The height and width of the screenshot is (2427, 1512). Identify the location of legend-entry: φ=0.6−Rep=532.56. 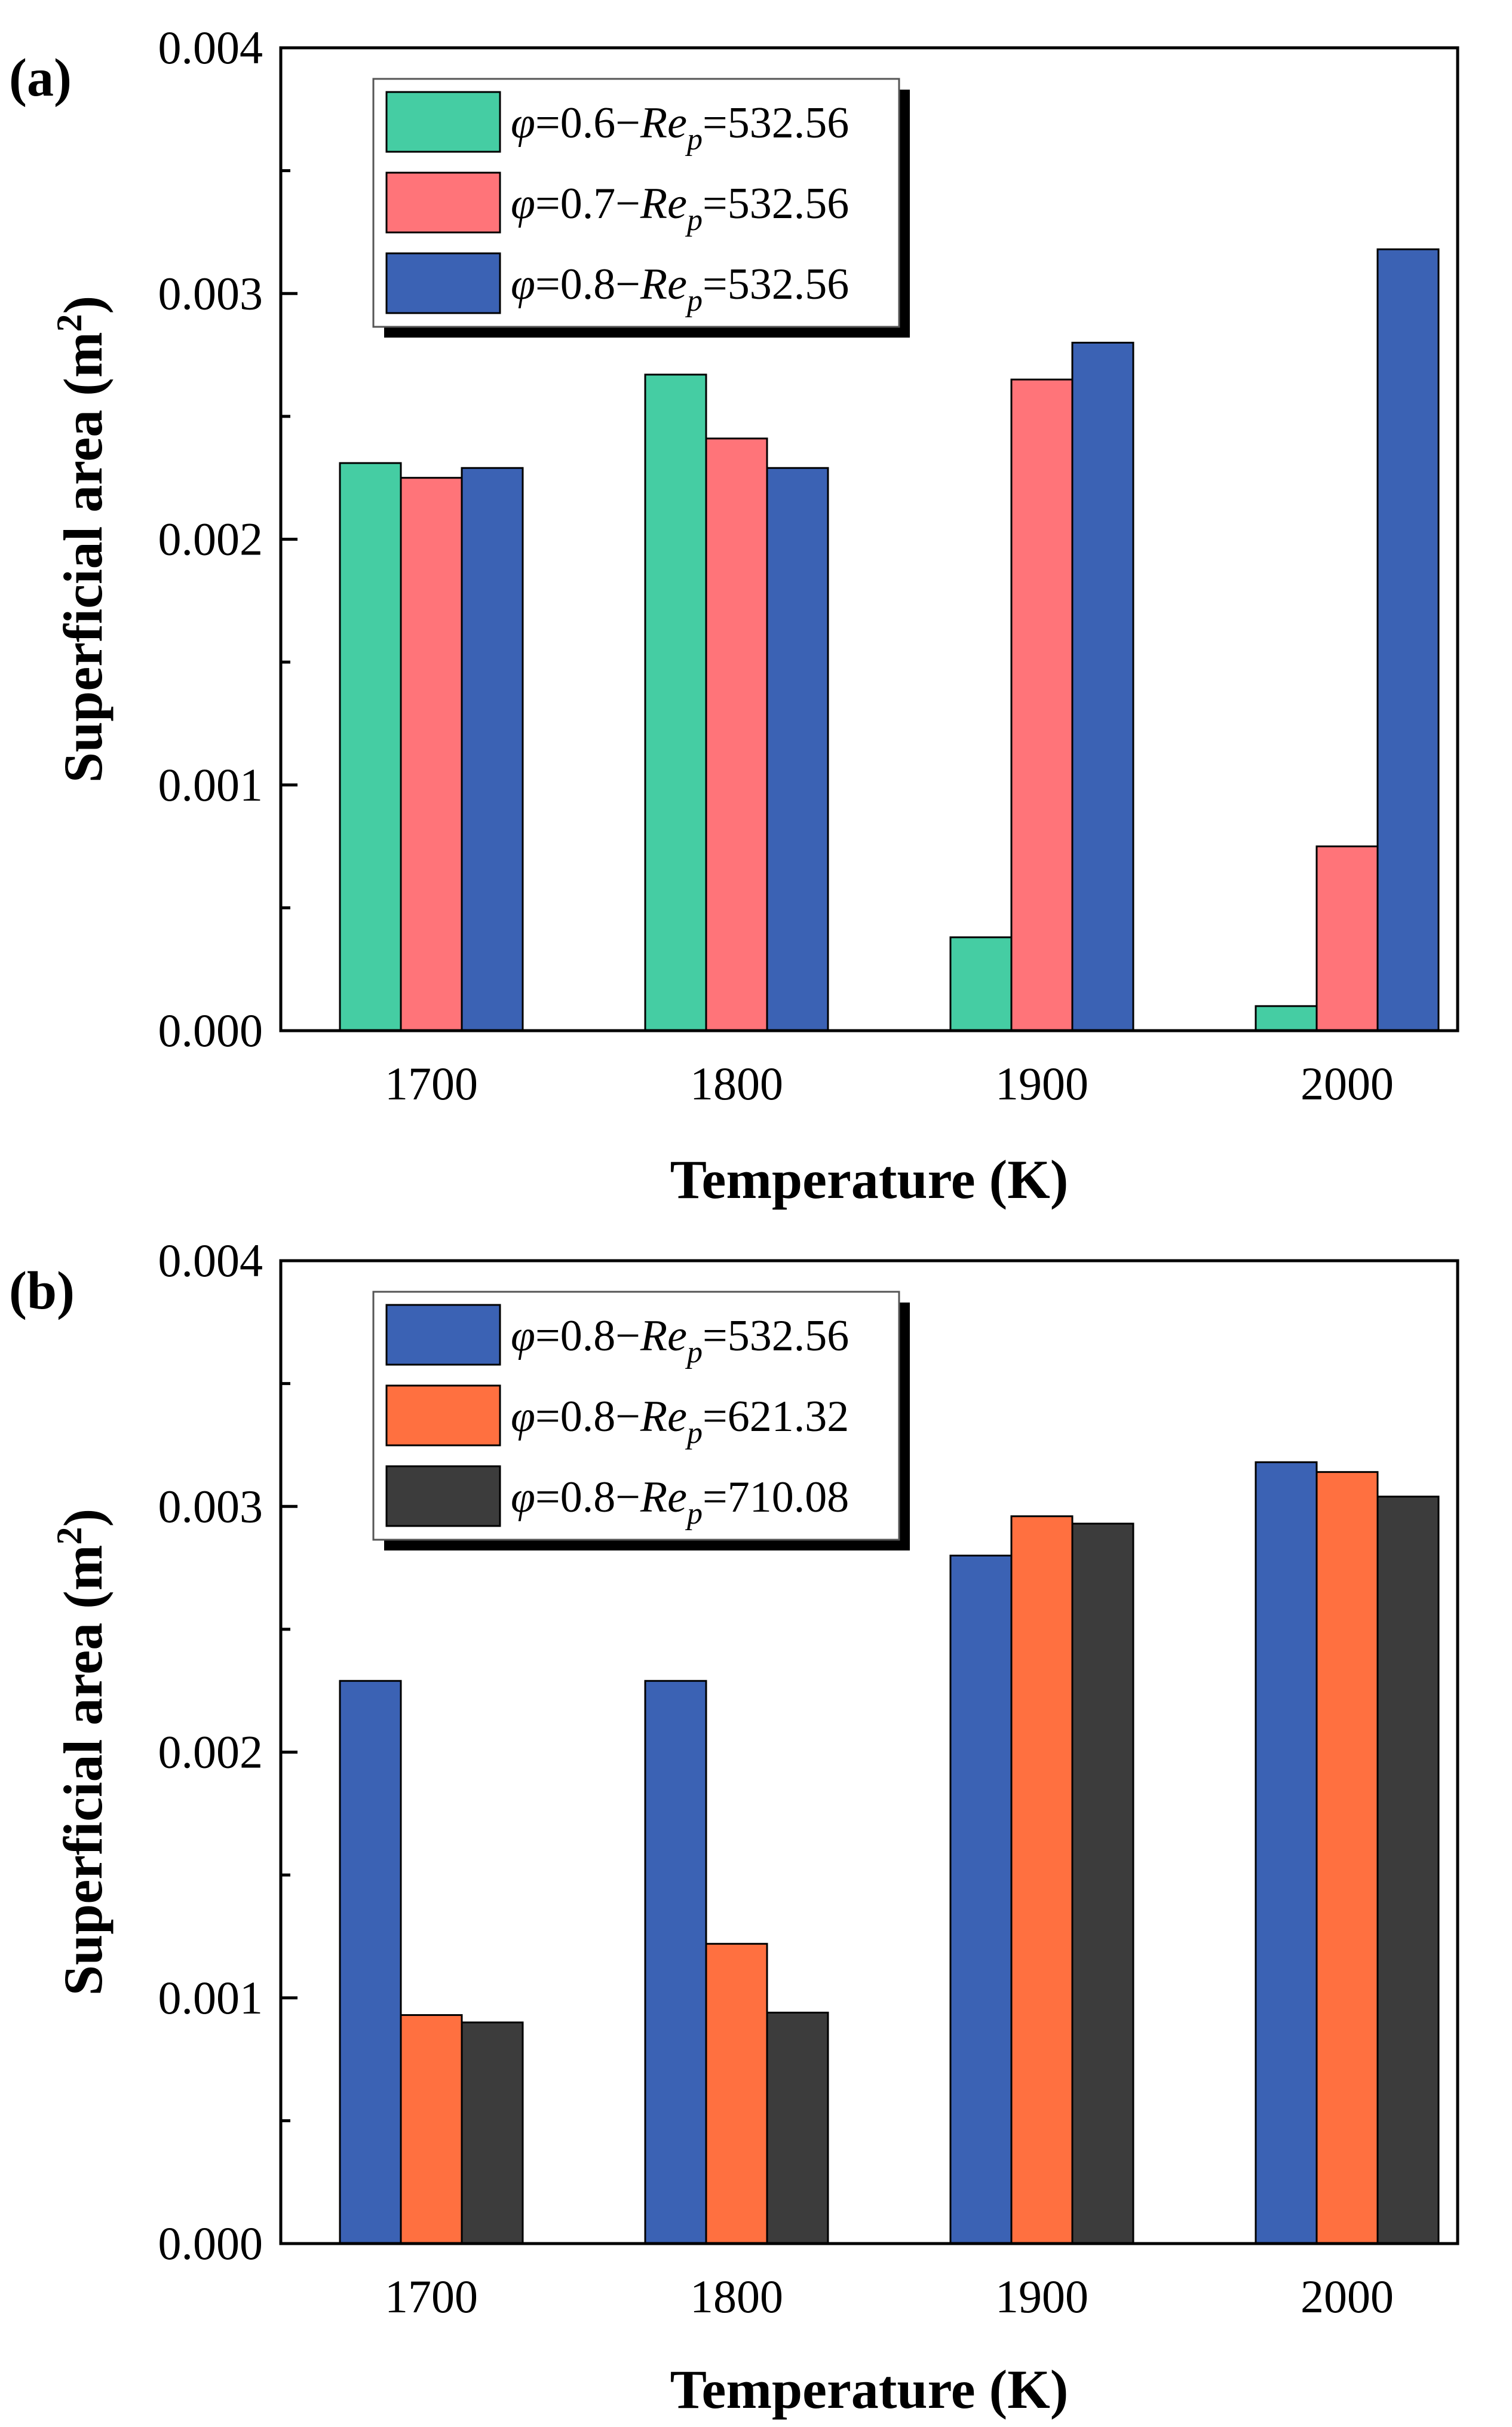
(680, 128).